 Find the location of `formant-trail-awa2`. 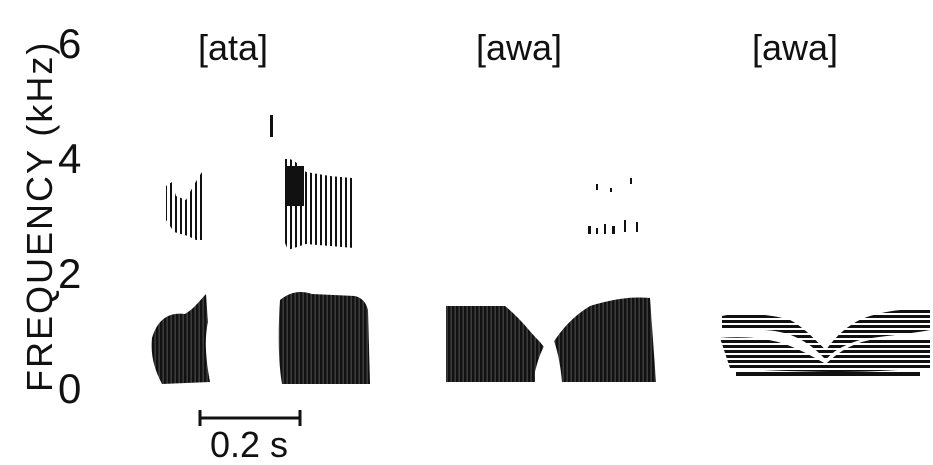

formant-trail-awa2 is located at coordinates (828, 374).